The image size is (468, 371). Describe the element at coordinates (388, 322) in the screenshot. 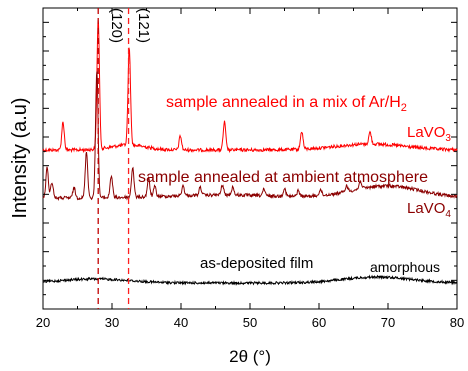

I see `x-tick-label-70: 70` at that location.